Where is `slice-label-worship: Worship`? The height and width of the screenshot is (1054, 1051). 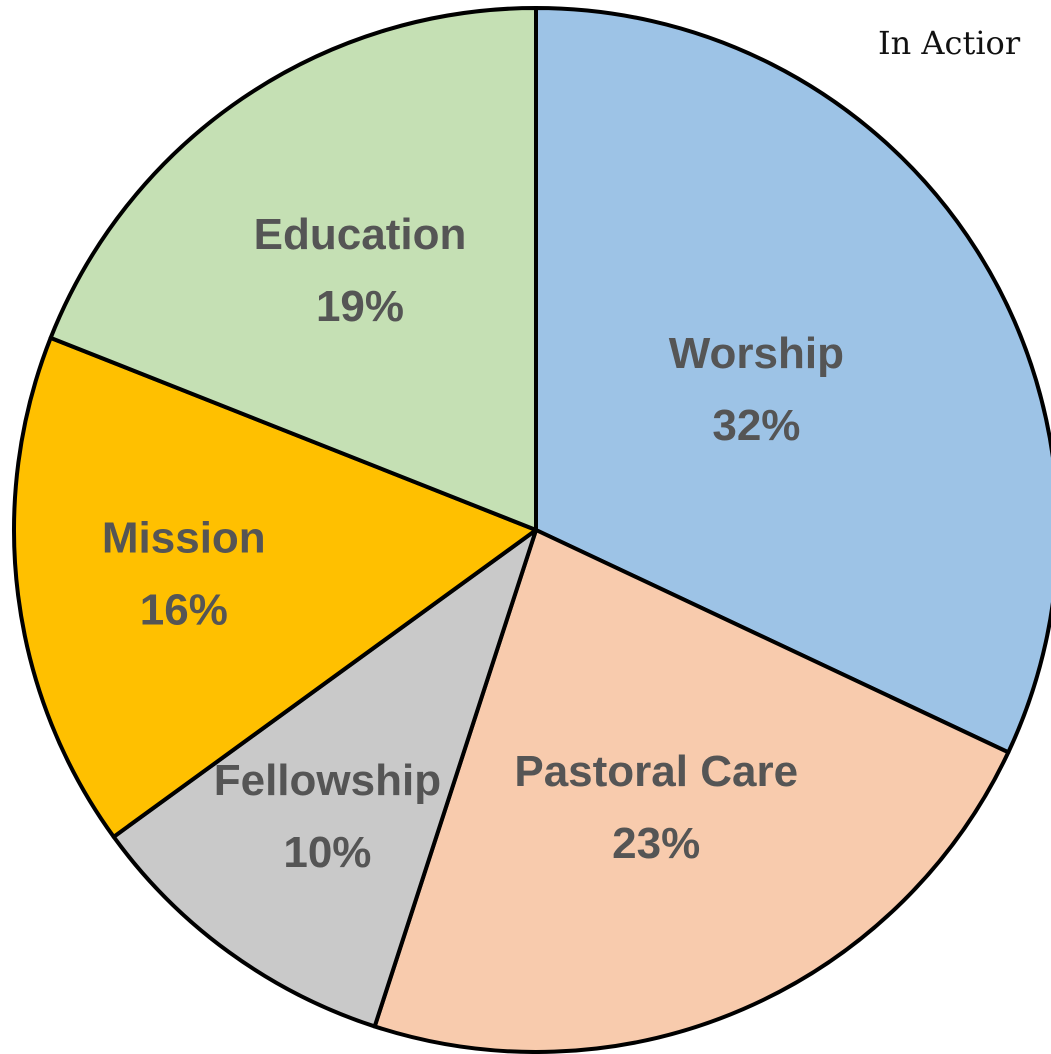
slice-label-worship: Worship is located at coordinates (756, 353).